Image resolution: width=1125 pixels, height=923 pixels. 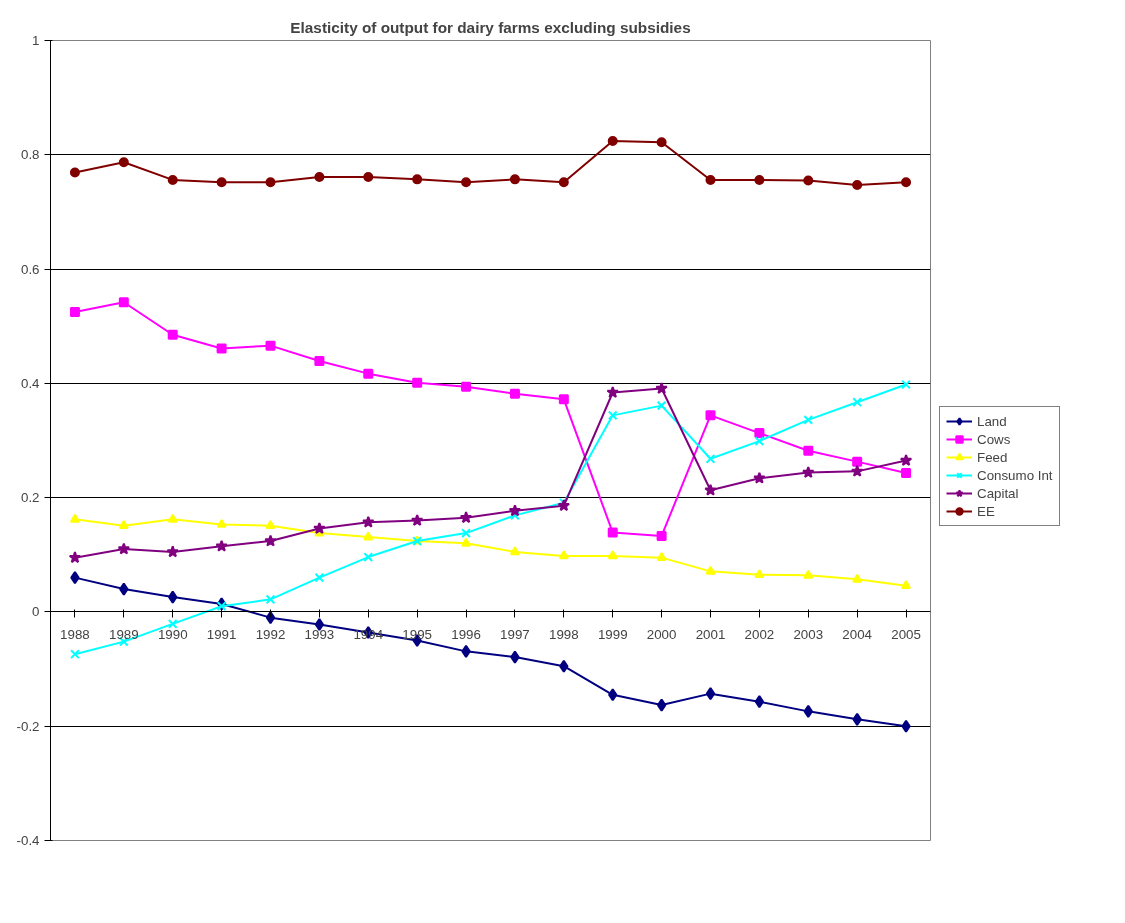 What do you see at coordinates (30, 383) in the screenshot?
I see `y-tick-label: 0.4` at bounding box center [30, 383].